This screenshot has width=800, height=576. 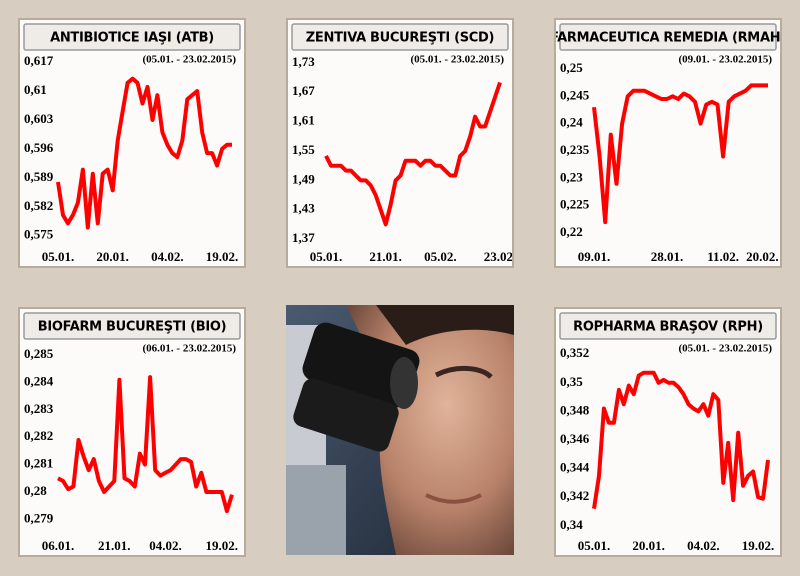 What do you see at coordinates (35, 89) in the screenshot?
I see `y-tick-label: 0,61` at bounding box center [35, 89].